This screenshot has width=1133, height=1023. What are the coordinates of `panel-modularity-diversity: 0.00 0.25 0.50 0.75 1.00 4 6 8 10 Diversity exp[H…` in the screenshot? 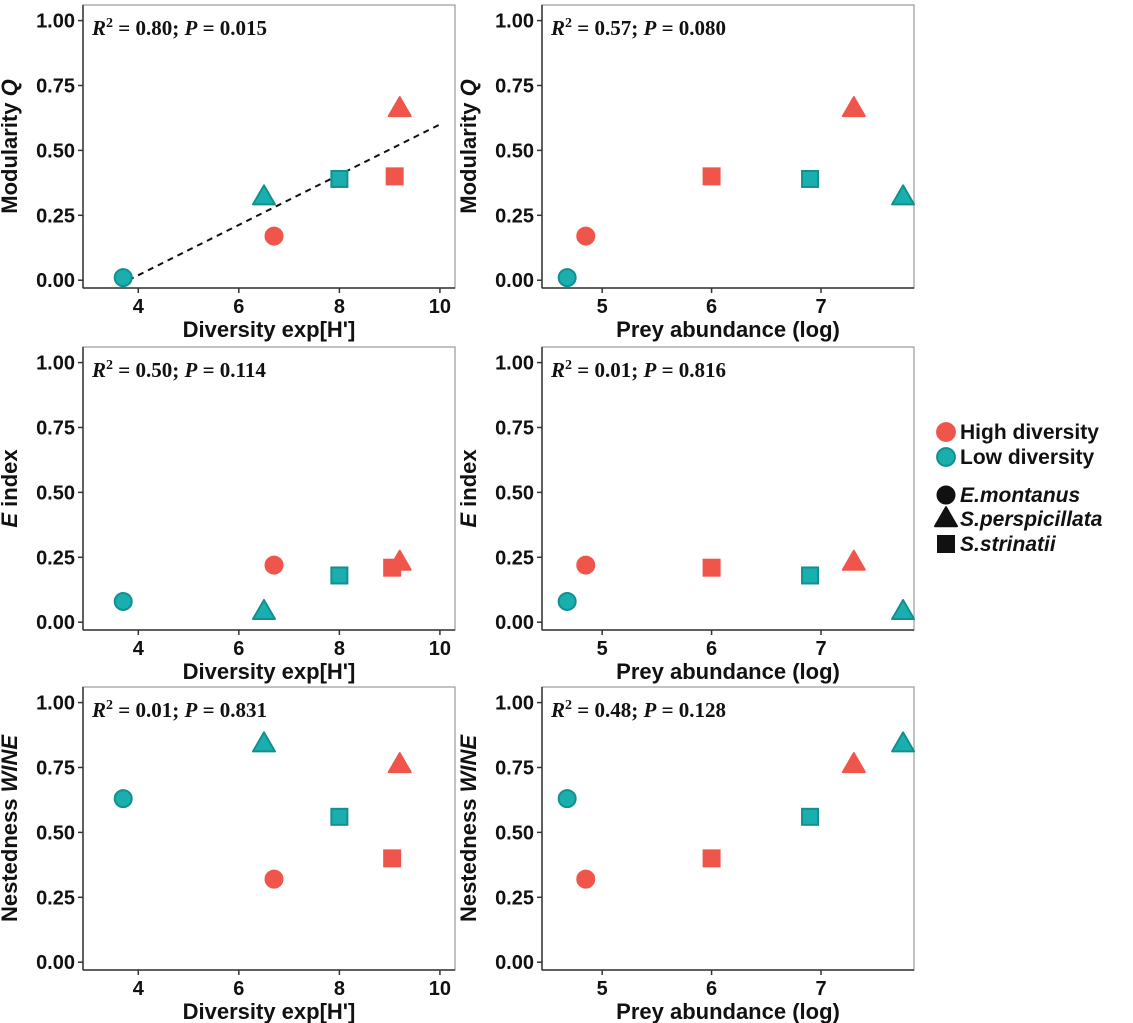 It's located at (228, 173).